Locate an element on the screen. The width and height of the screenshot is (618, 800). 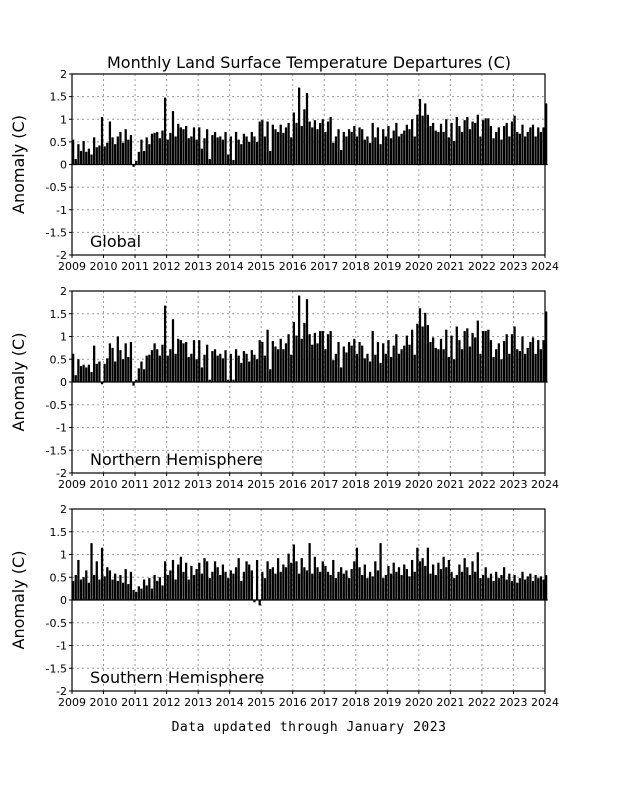
x-tick-label: 2017 is located at coordinates (324, 266).